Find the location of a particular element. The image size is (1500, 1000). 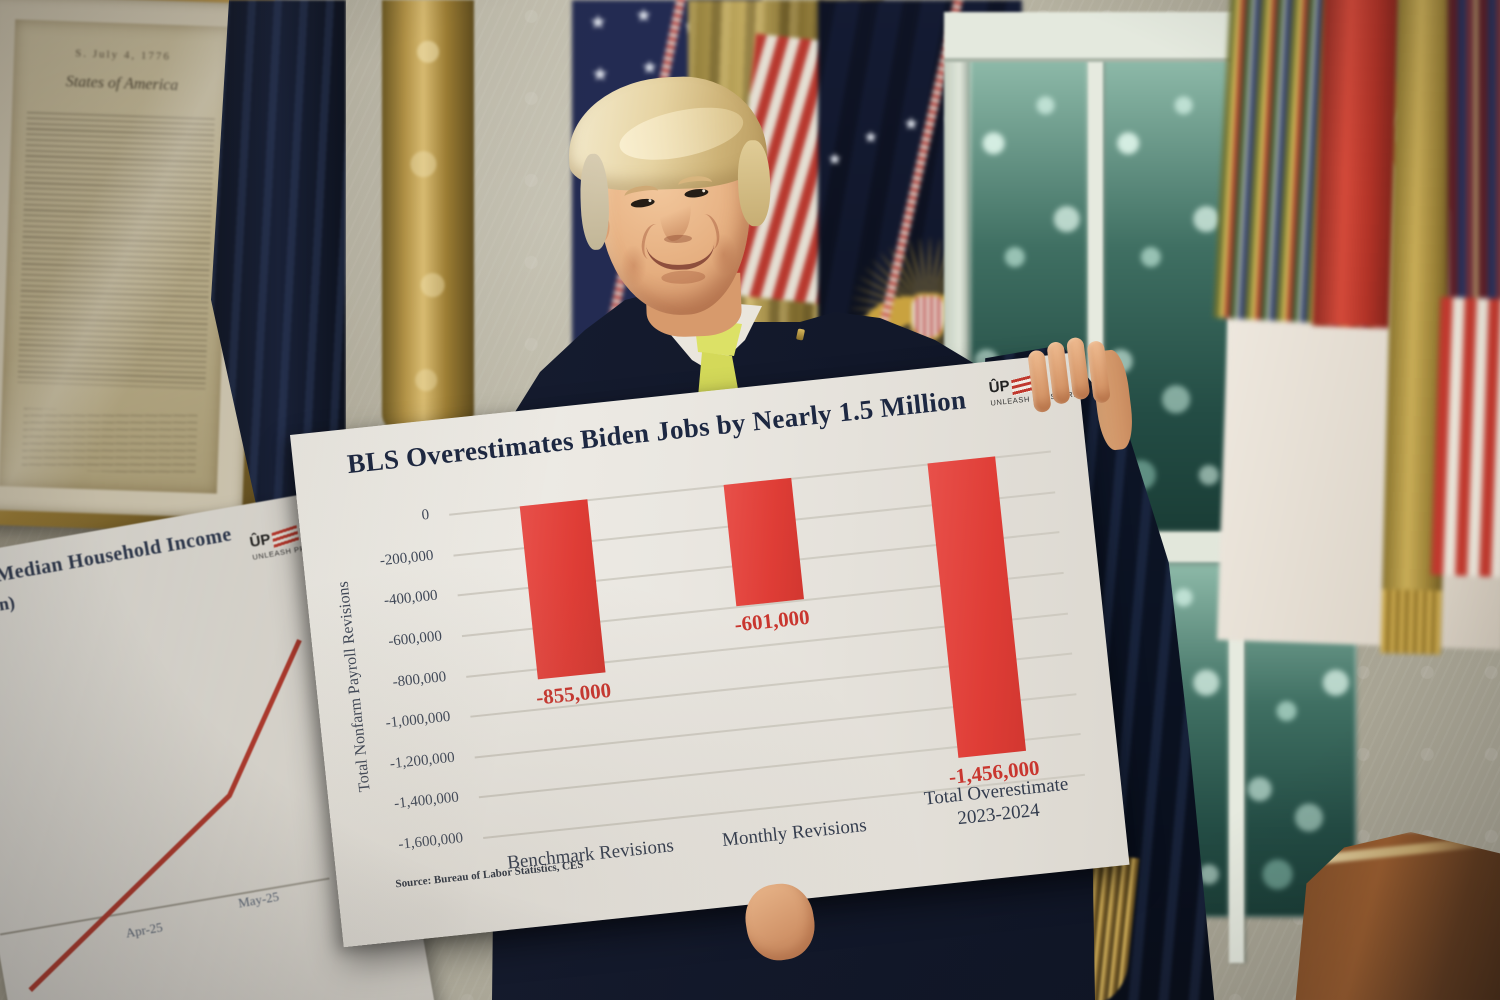

dark-streamers is located at coordinates (1474, 156).